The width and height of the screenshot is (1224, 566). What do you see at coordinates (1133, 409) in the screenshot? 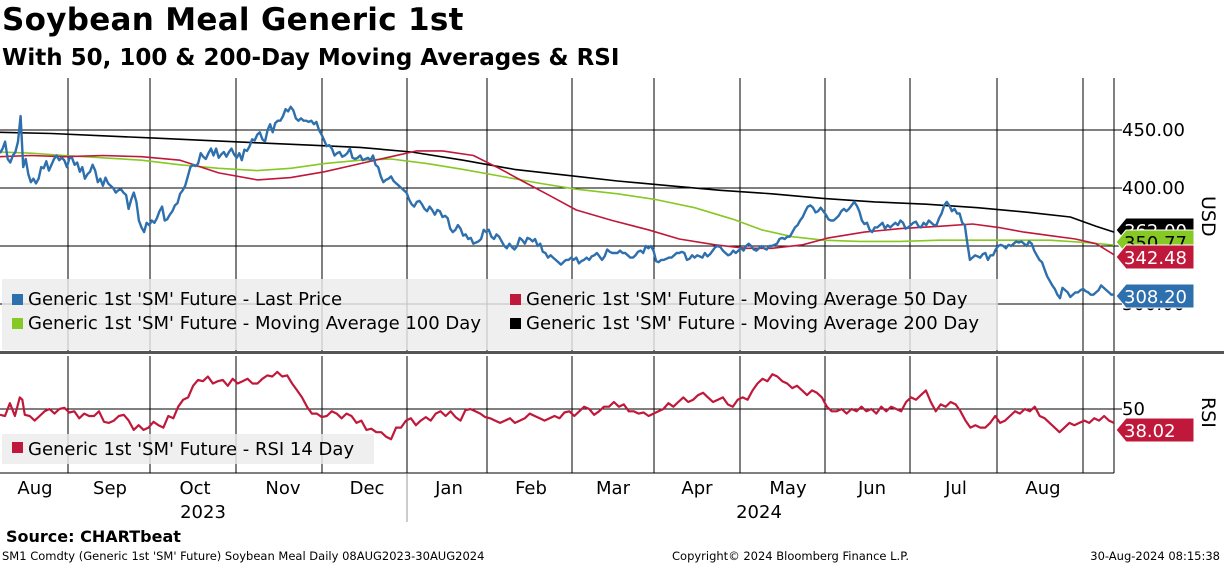
I see `rsi-tick-label: 50` at bounding box center [1133, 409].